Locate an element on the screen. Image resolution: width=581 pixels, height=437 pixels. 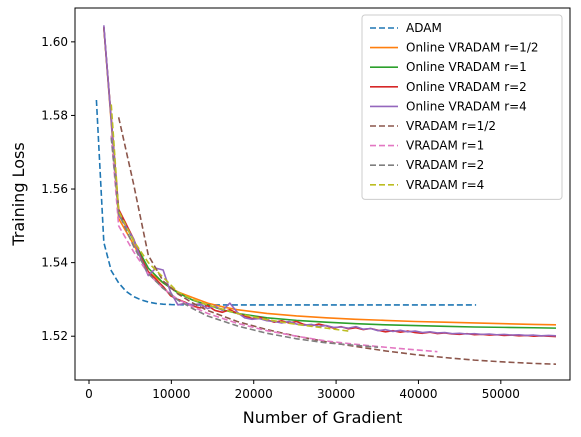
x-tick-label: 10000 is located at coordinates (171, 394).